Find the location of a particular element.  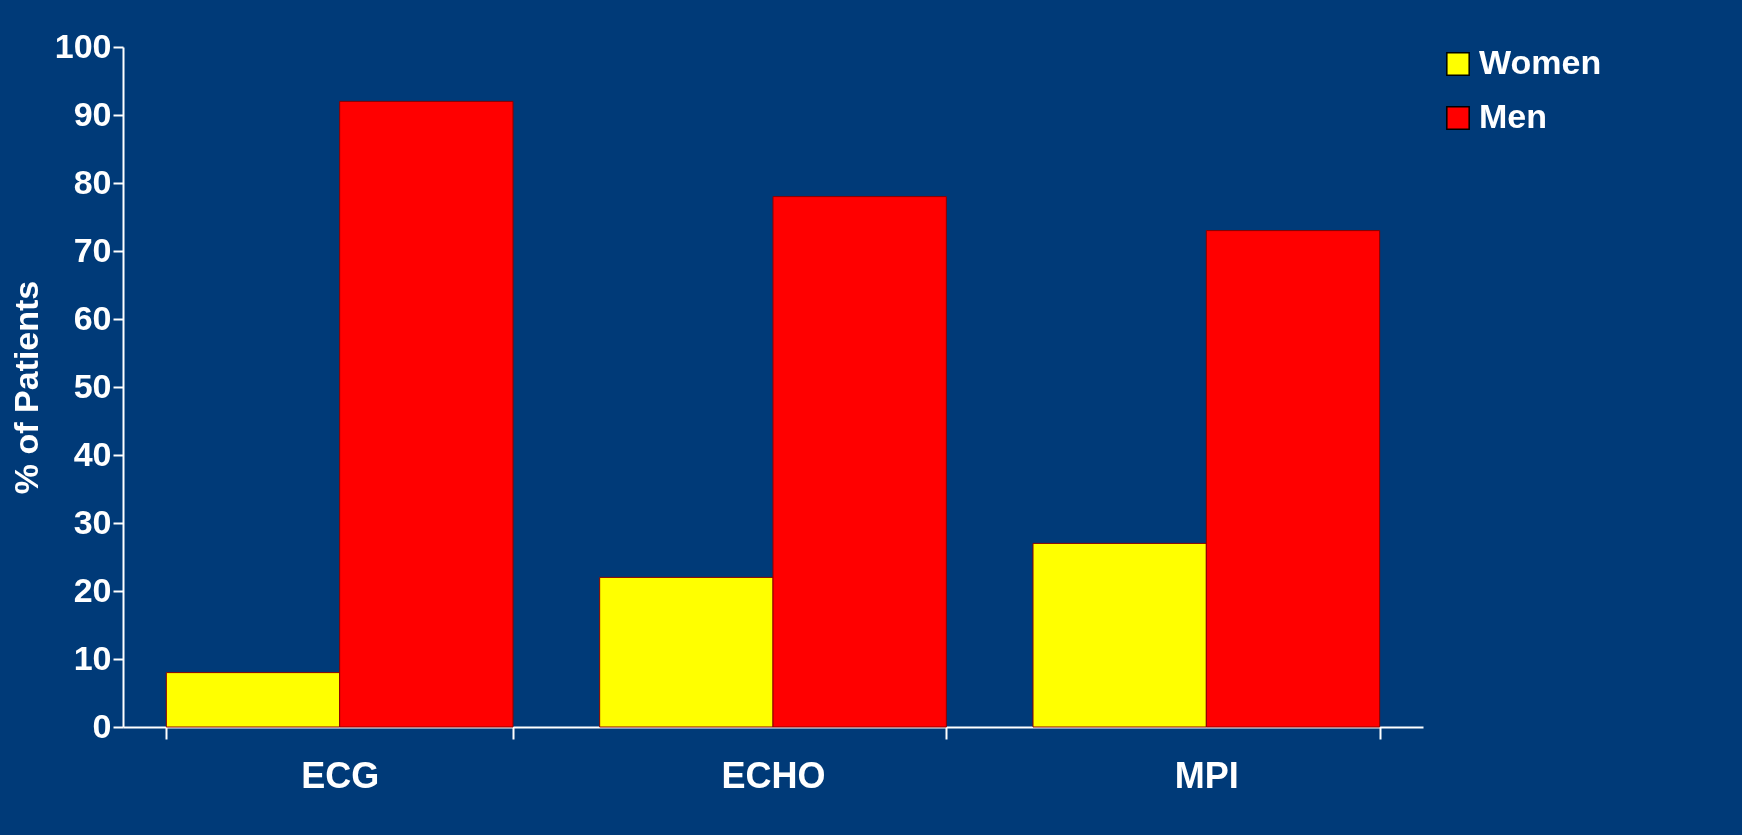

y-tick-label: 40 is located at coordinates (92, 453).